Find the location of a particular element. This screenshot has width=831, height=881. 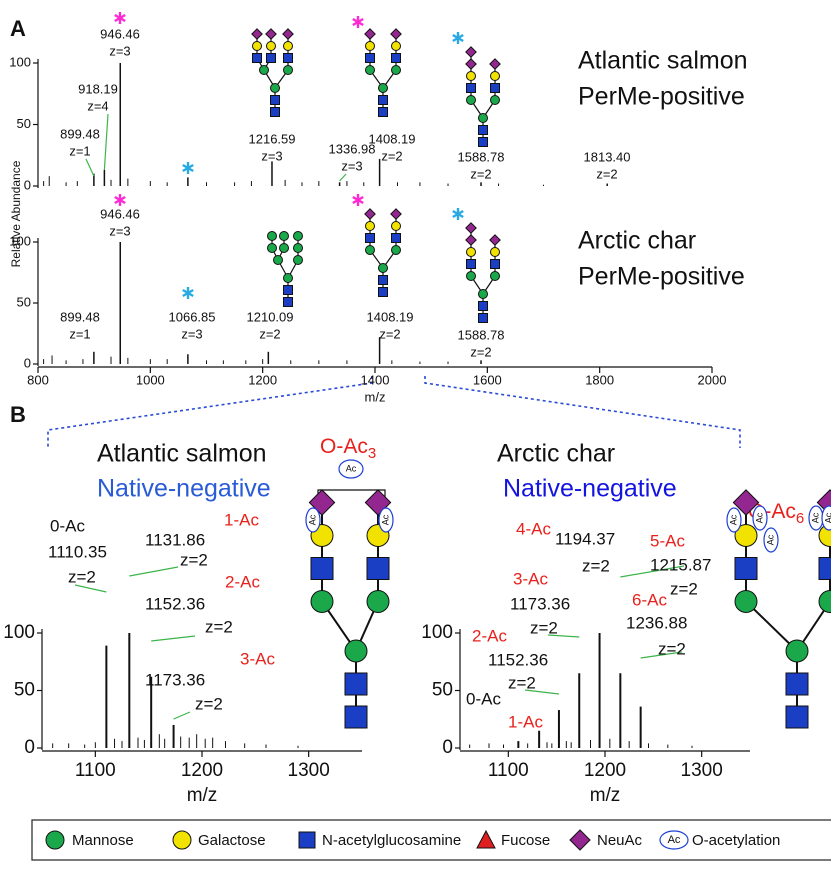

peak-label: 918.19 is located at coordinates (98, 88).